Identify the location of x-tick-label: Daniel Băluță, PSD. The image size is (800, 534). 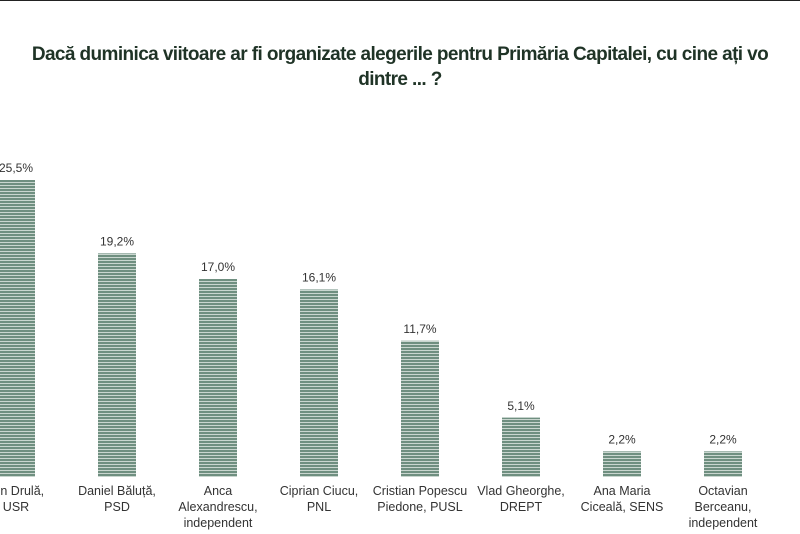
(117, 499).